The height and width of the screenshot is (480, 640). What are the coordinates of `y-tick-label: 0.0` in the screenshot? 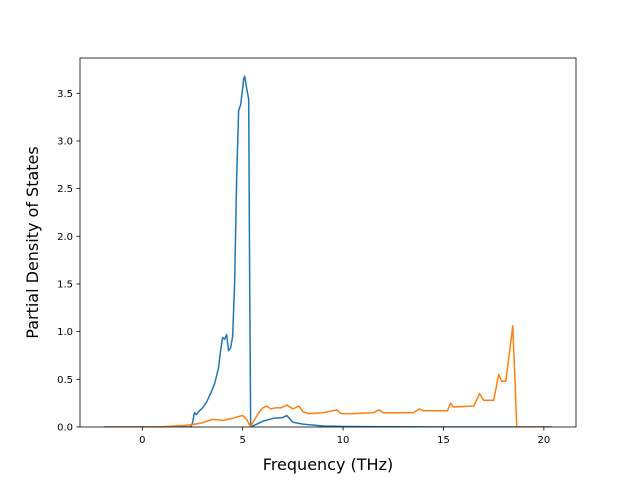 It's located at (65, 428).